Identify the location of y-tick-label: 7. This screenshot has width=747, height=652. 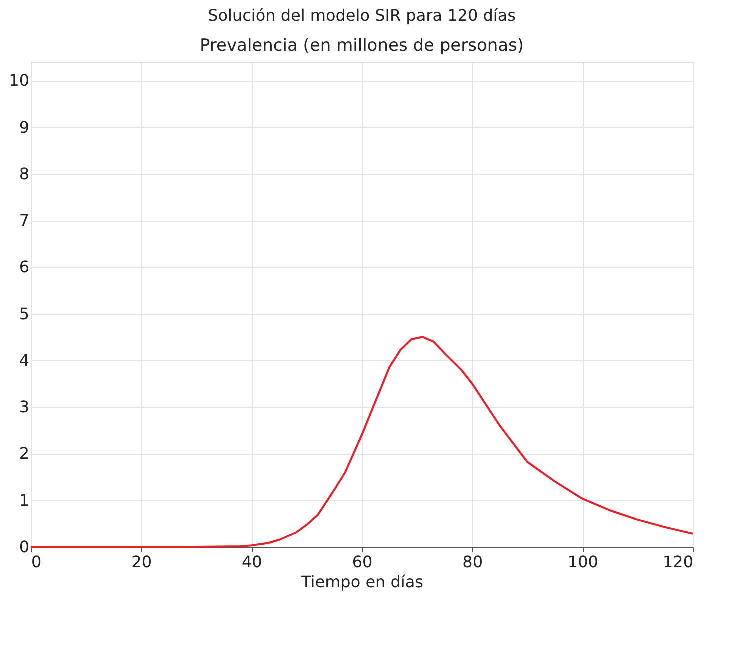
(24, 220).